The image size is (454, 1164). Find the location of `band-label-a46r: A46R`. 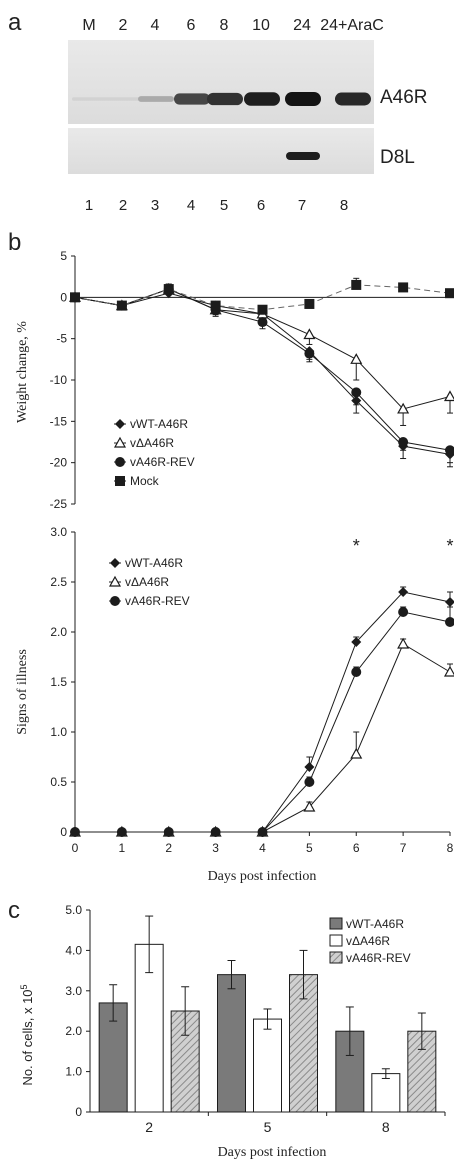

band-label-a46r: A46R is located at coordinates (404, 97).